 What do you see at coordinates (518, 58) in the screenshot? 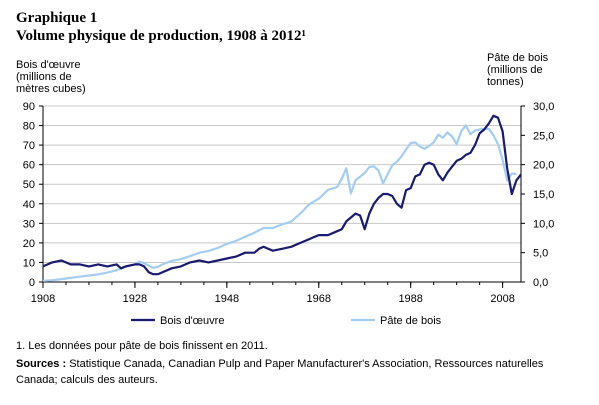
I see `right-axis-title-line: Pâte de bois` at bounding box center [518, 58].